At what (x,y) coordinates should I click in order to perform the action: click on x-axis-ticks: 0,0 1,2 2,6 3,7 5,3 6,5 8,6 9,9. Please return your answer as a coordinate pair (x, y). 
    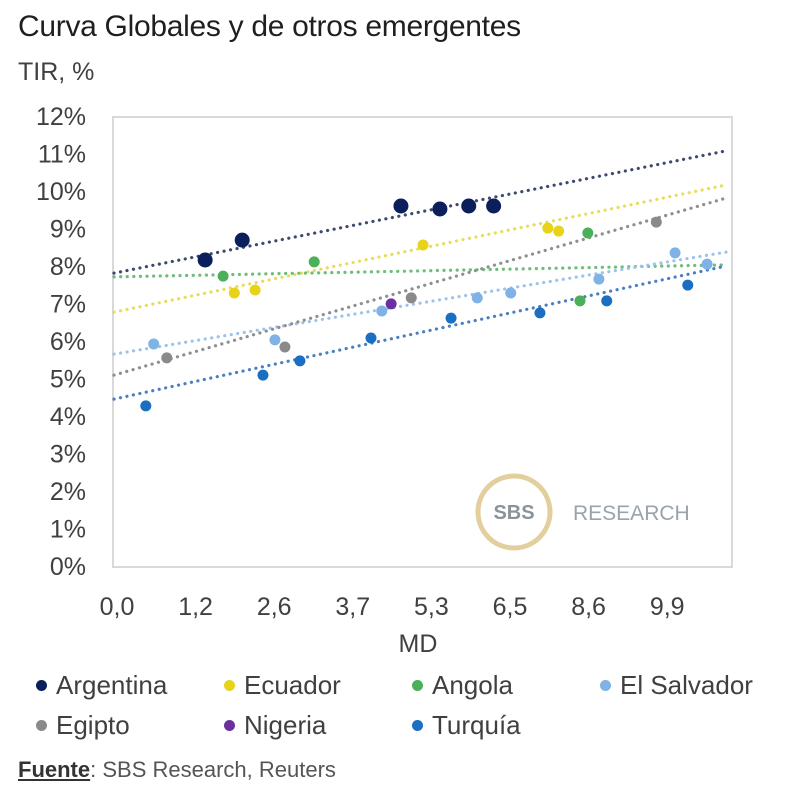
    Looking at the image, I should click on (392, 607).